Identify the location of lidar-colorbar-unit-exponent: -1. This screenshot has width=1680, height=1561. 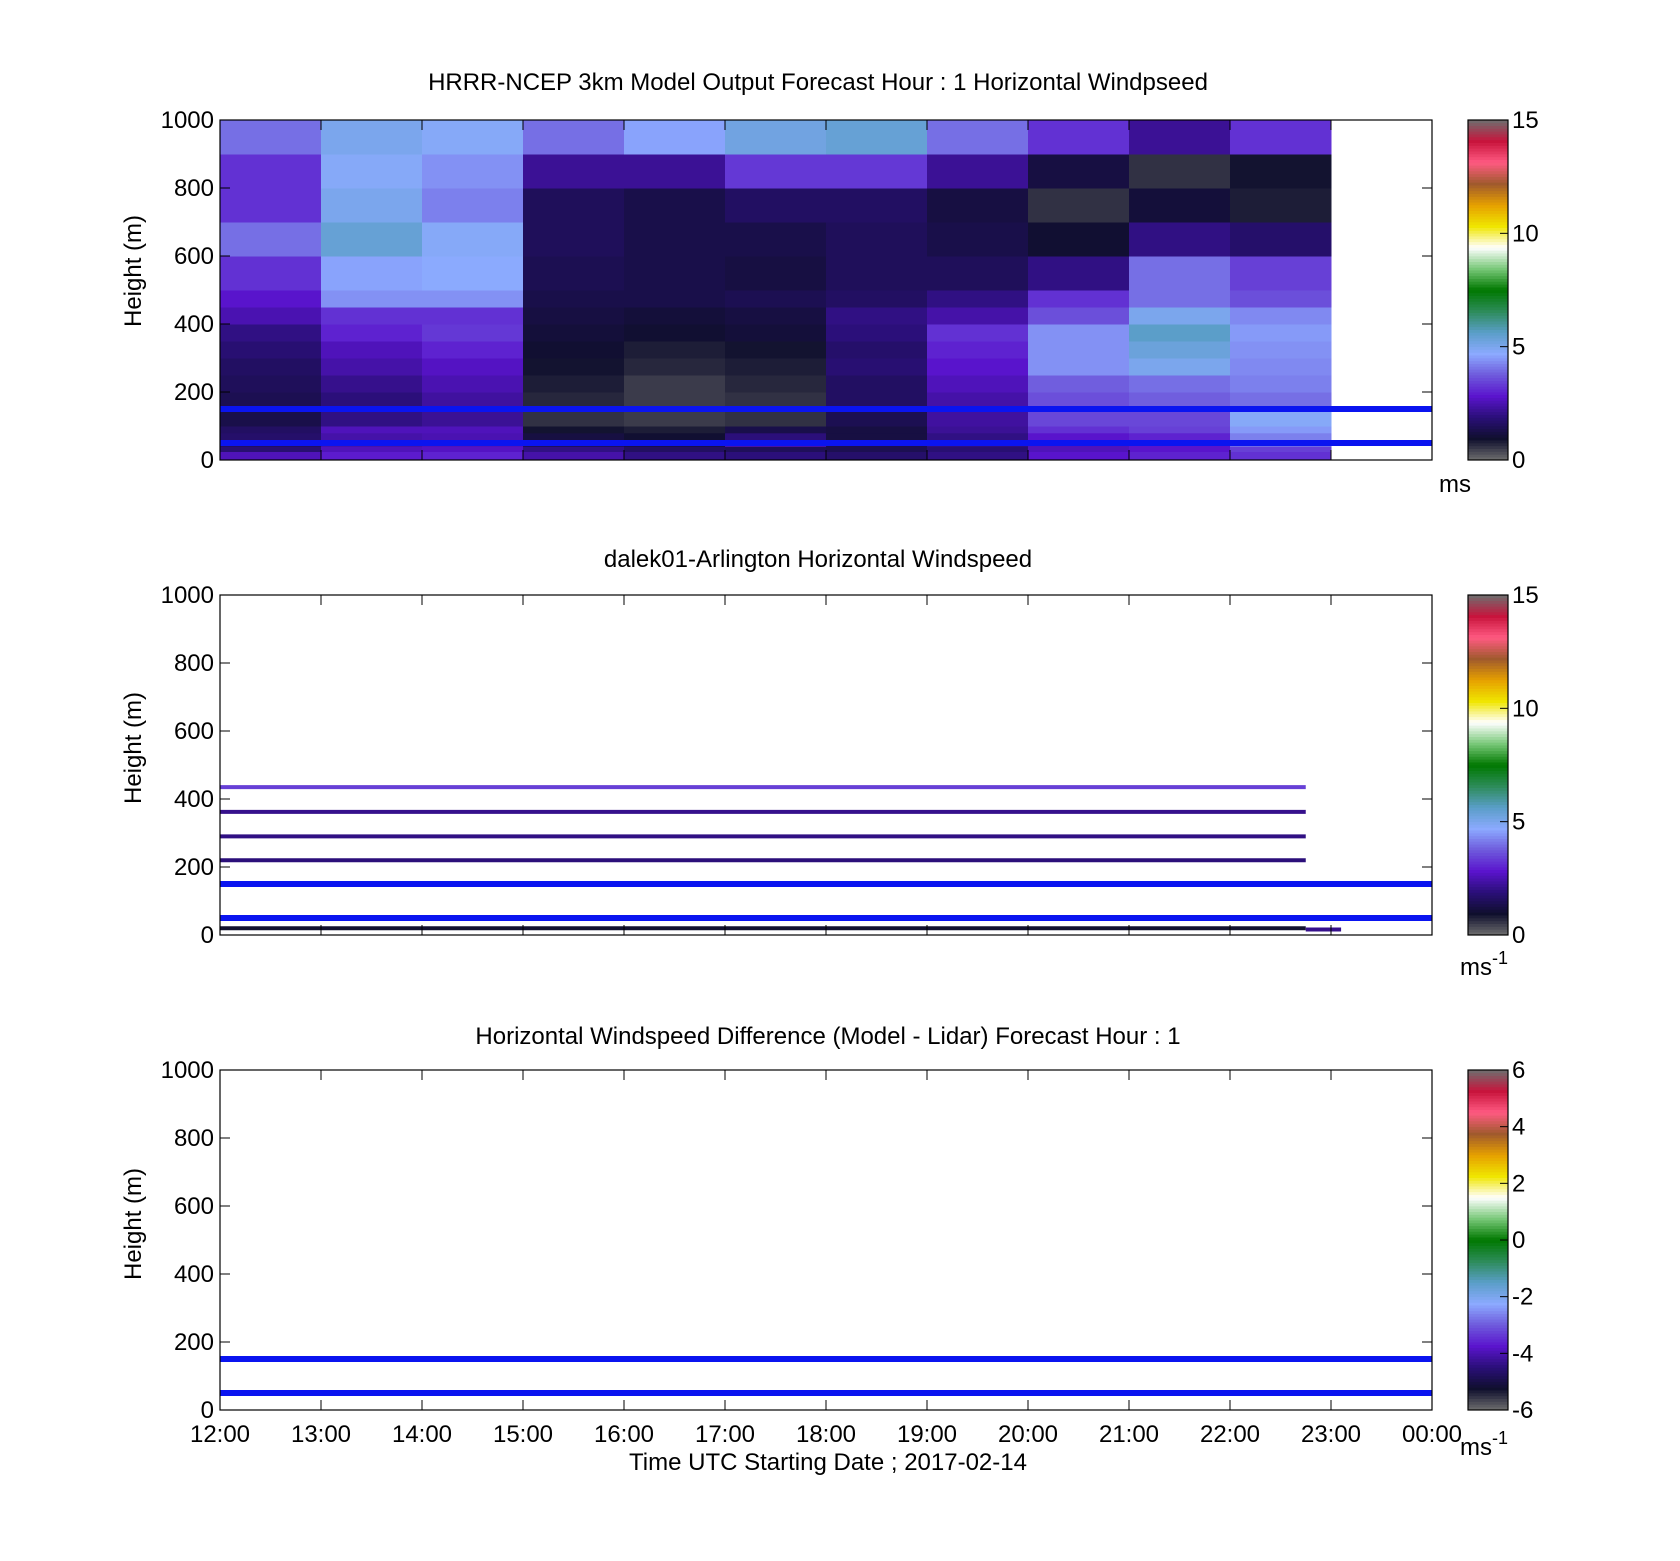
(1500, 958).